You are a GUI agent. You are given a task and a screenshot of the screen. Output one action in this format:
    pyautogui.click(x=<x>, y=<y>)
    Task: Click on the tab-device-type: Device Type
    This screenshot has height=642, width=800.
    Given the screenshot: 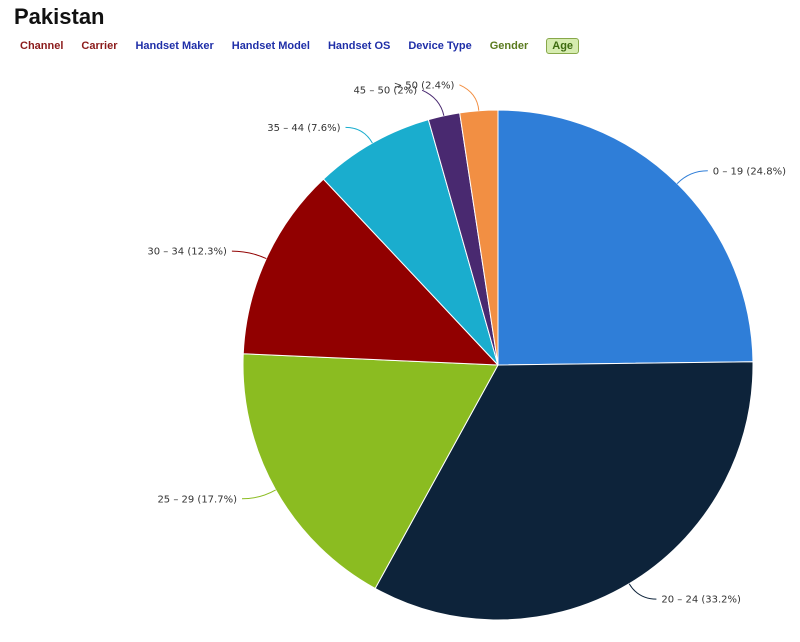 What is the action you would take?
    pyautogui.click(x=440, y=46)
    